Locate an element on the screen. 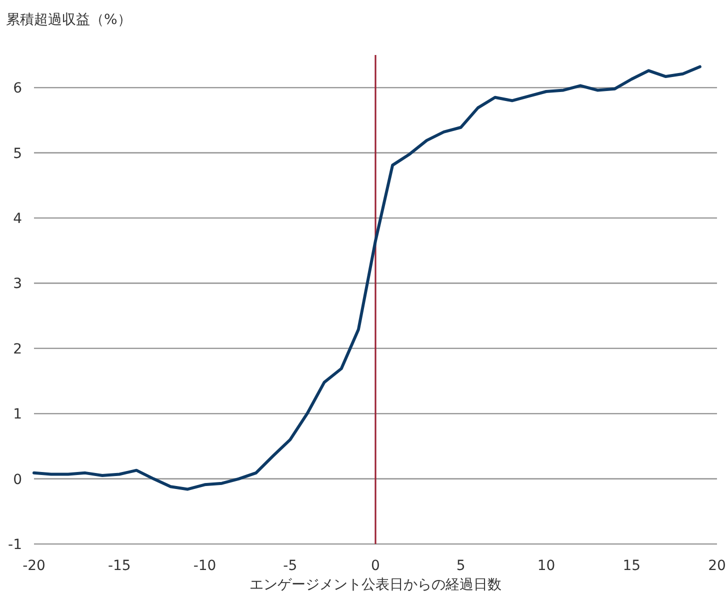 This screenshot has width=728, height=593. y-tick-label: 5 is located at coordinates (17, 154).